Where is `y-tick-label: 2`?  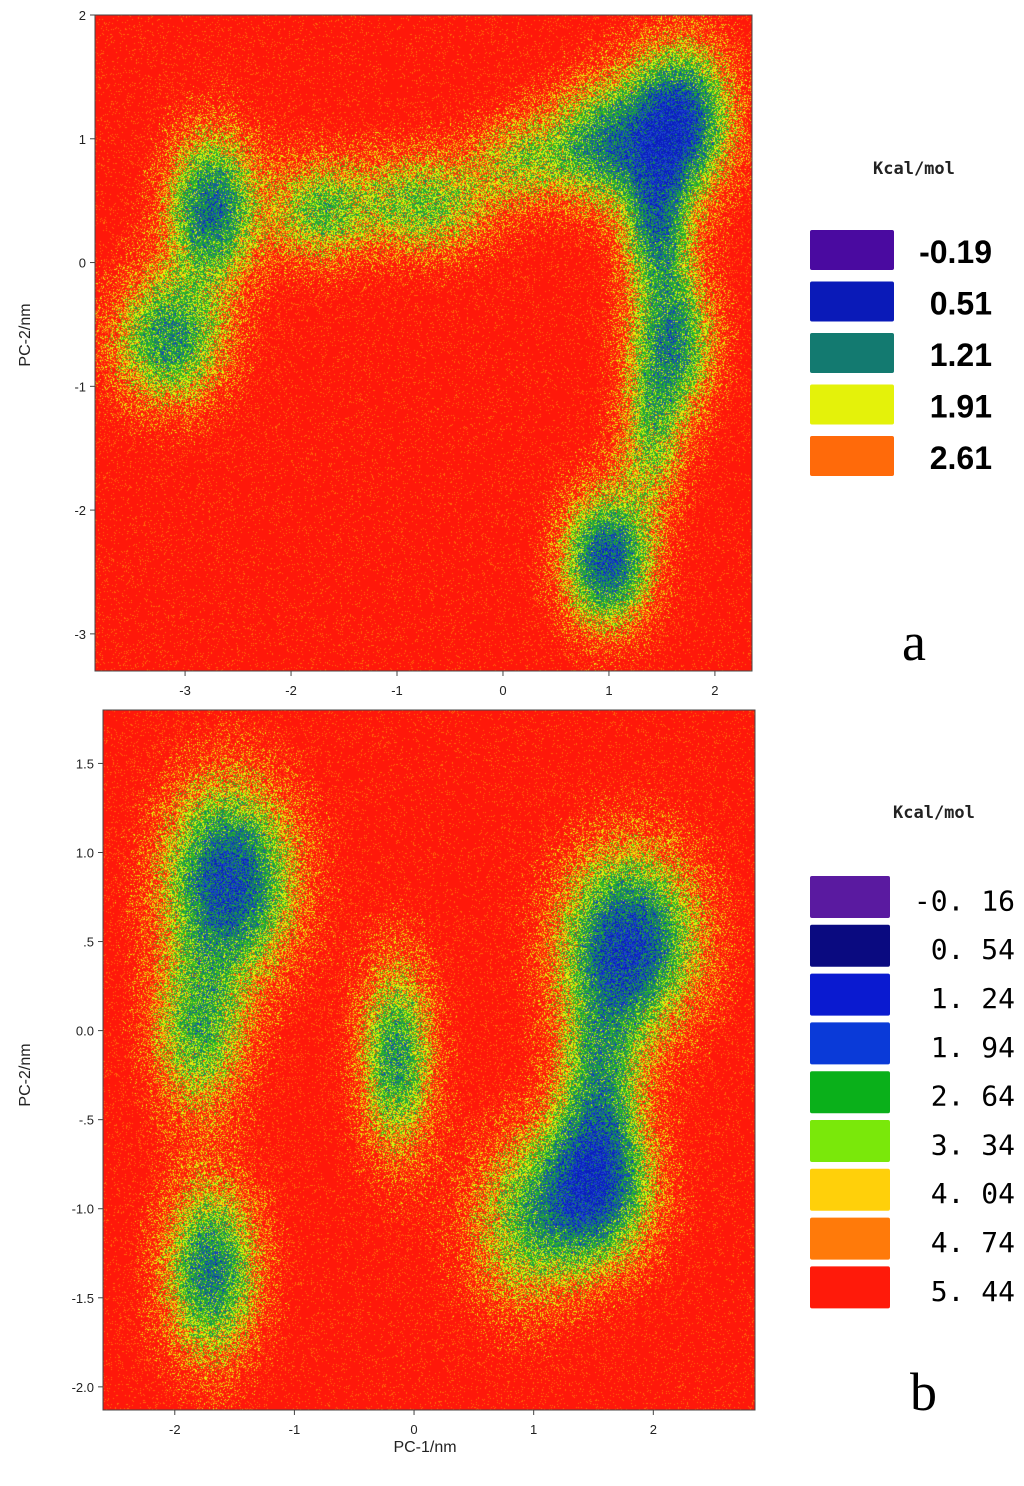
y-tick-label: 2 is located at coordinates (82, 15).